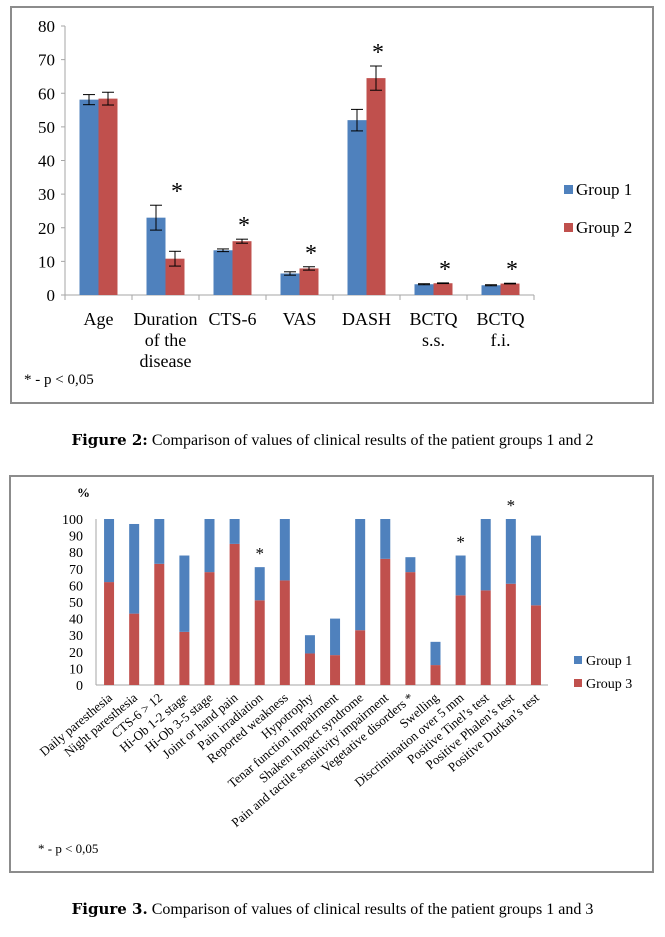  What do you see at coordinates (109, 440) in the screenshot?
I see `figure-2-caption-label: Figure 2:` at bounding box center [109, 440].